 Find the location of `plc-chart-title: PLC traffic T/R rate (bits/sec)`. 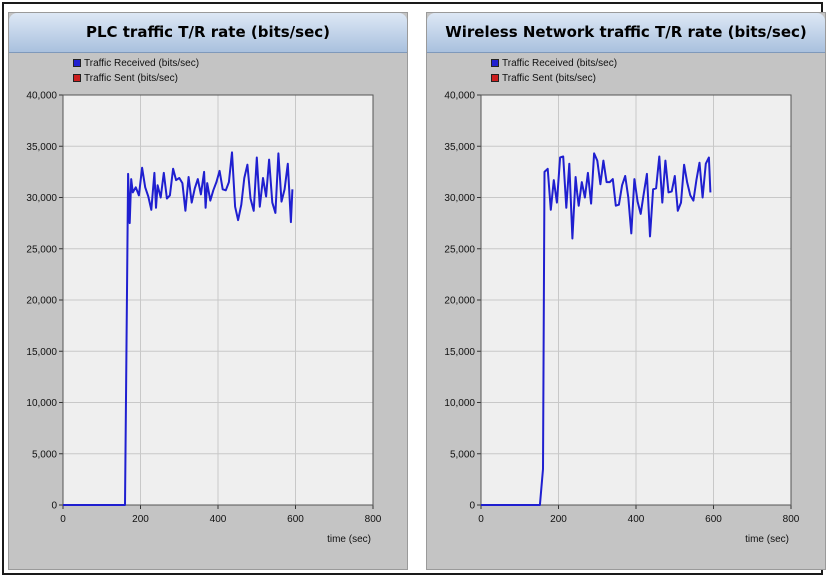

plc-chart-title: PLC traffic T/R rate (bits/sec) is located at coordinates (208, 32).